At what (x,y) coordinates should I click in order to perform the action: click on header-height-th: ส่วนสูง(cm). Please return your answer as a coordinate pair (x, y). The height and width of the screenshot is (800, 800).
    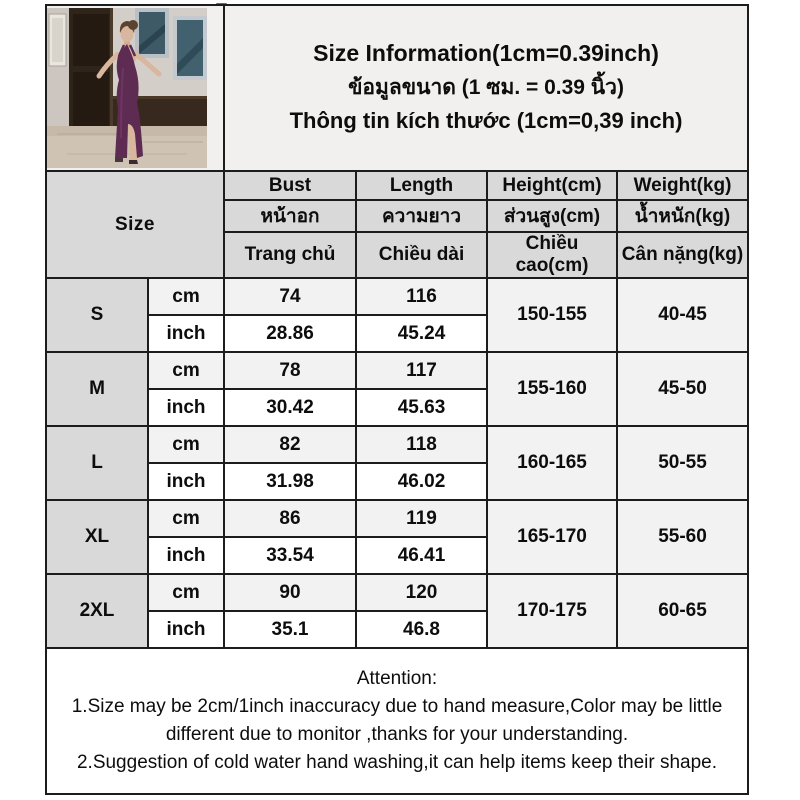
    Looking at the image, I should click on (552, 216).